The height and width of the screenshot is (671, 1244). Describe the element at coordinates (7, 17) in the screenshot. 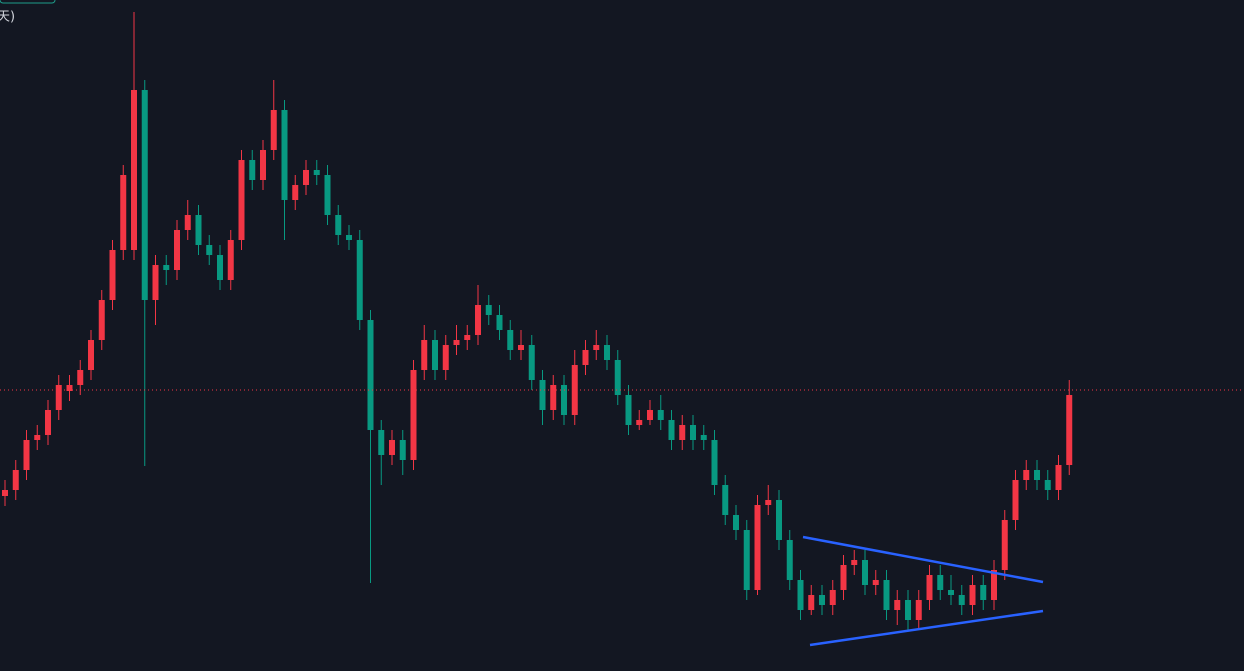

I see `chart-label: 天)` at that location.